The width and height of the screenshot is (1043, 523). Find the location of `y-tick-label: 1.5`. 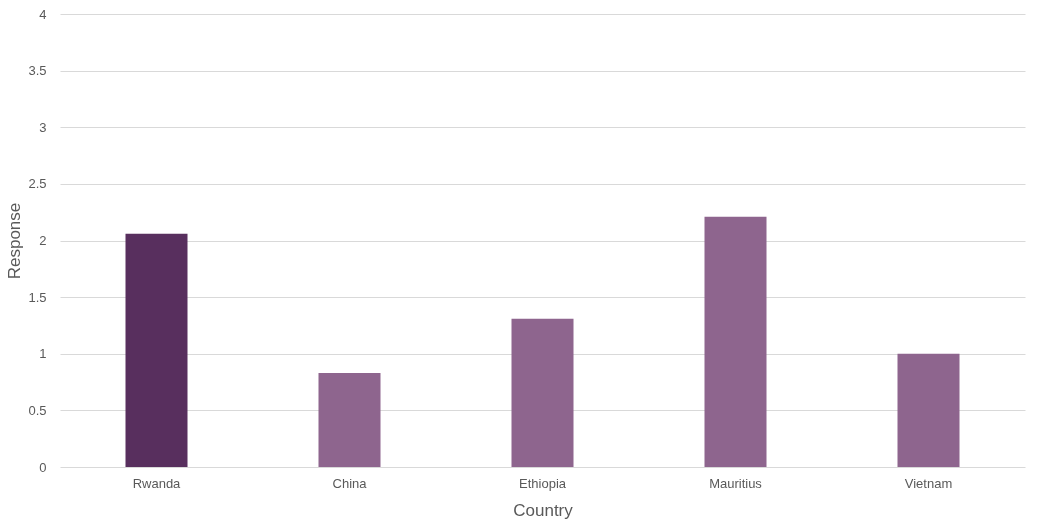

y-tick-label: 1.5 is located at coordinates (37, 297).